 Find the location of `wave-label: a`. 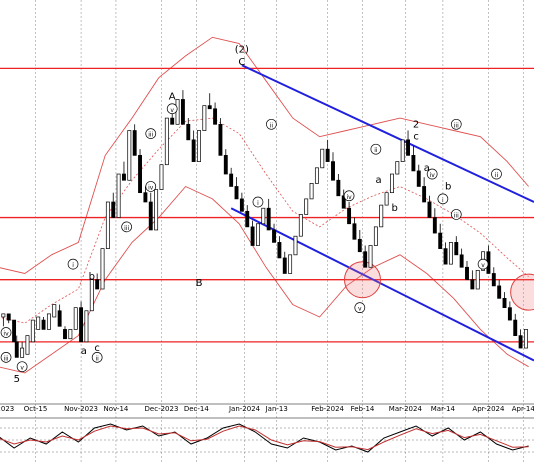

wave-label: a is located at coordinates (378, 180).